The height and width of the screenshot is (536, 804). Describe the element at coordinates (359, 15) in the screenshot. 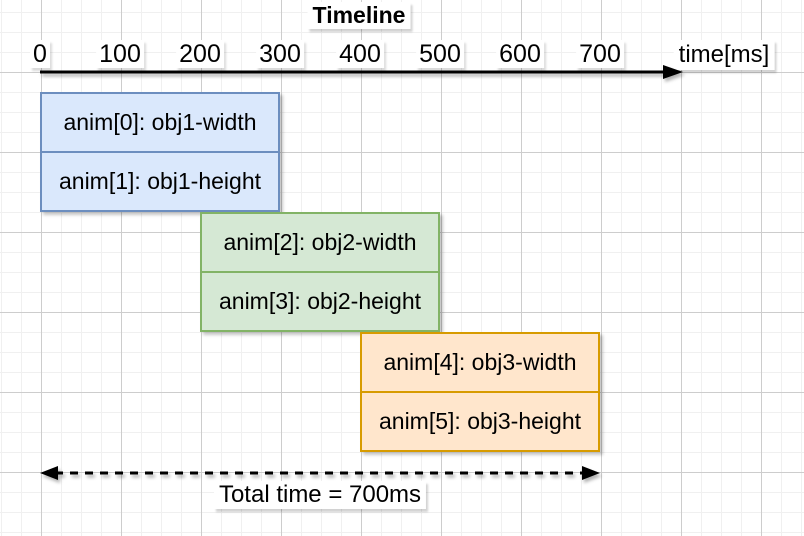

I see `diagram-title: Timeline` at that location.